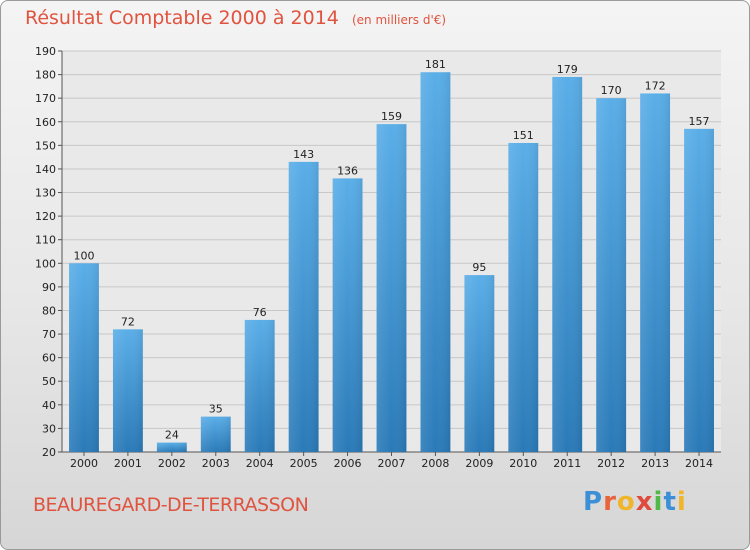 The width and height of the screenshot is (750, 550). I want to click on x-tick-label: 2000, so click(84, 463).